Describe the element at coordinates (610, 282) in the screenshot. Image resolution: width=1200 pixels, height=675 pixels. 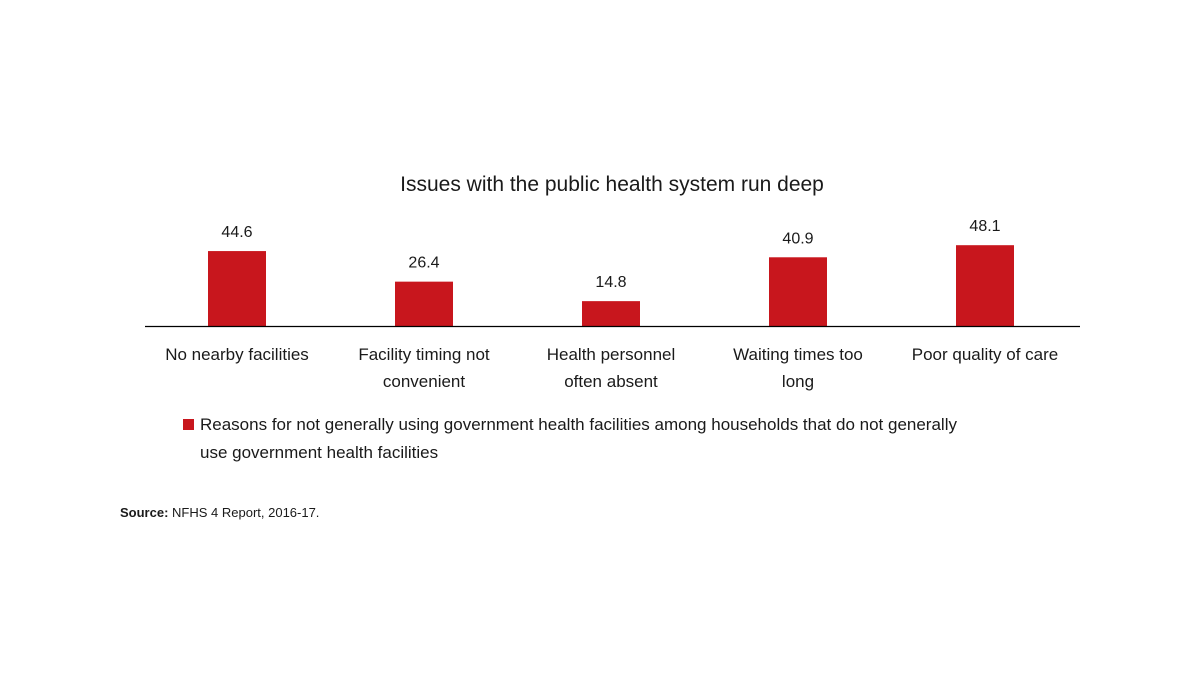
I see `bar-value-label: 14.8` at that location.